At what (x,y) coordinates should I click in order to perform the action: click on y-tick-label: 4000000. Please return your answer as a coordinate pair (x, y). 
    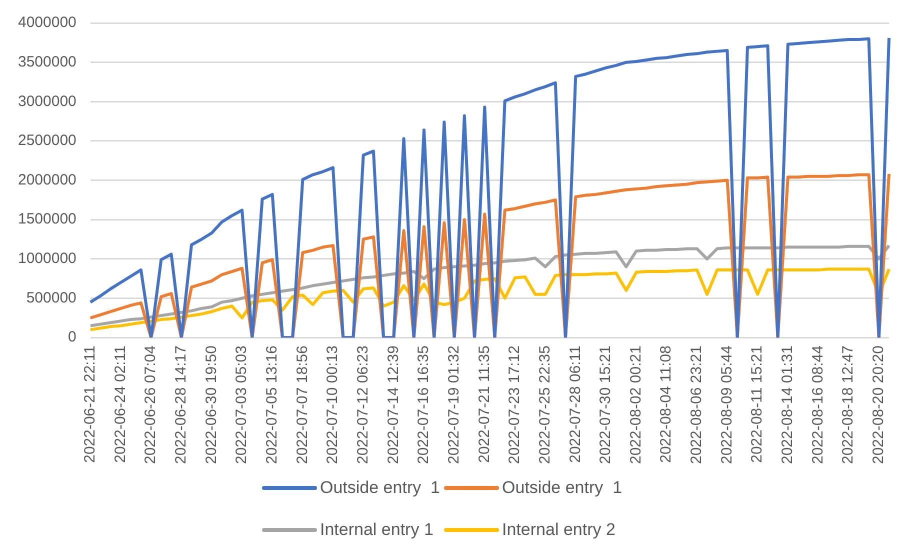
    Looking at the image, I should click on (47, 23).